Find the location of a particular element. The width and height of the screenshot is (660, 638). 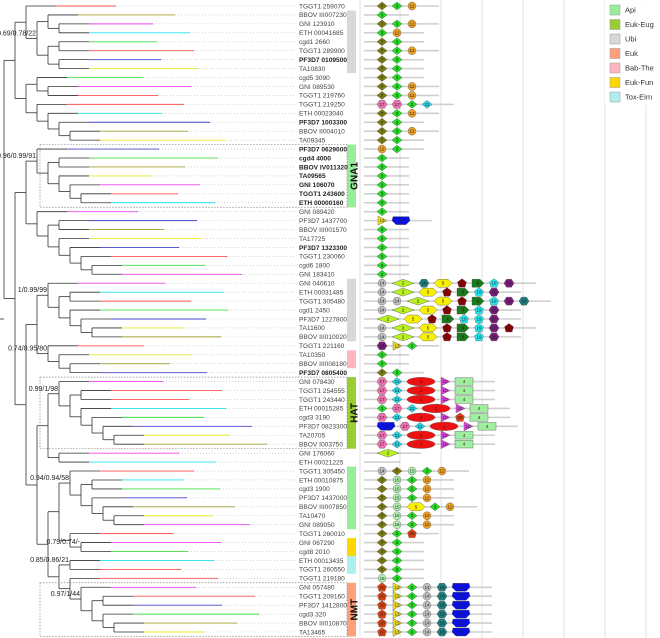

taxon-label: TGGT1 219760 is located at coordinates (322, 96).